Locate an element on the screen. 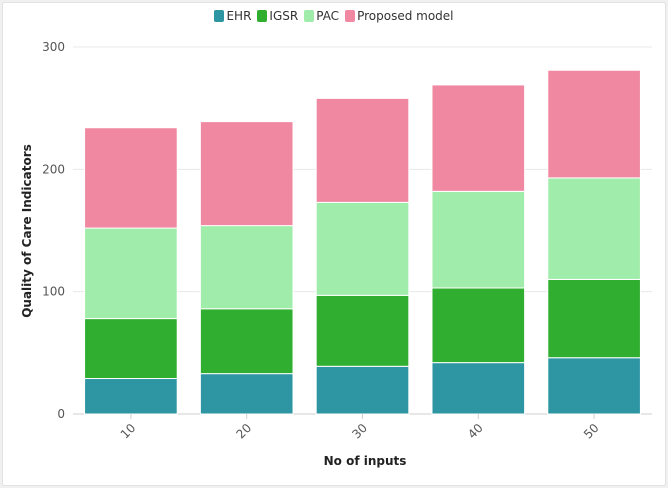 The width and height of the screenshot is (668, 488). y-tick-label: 200 is located at coordinates (53, 169).